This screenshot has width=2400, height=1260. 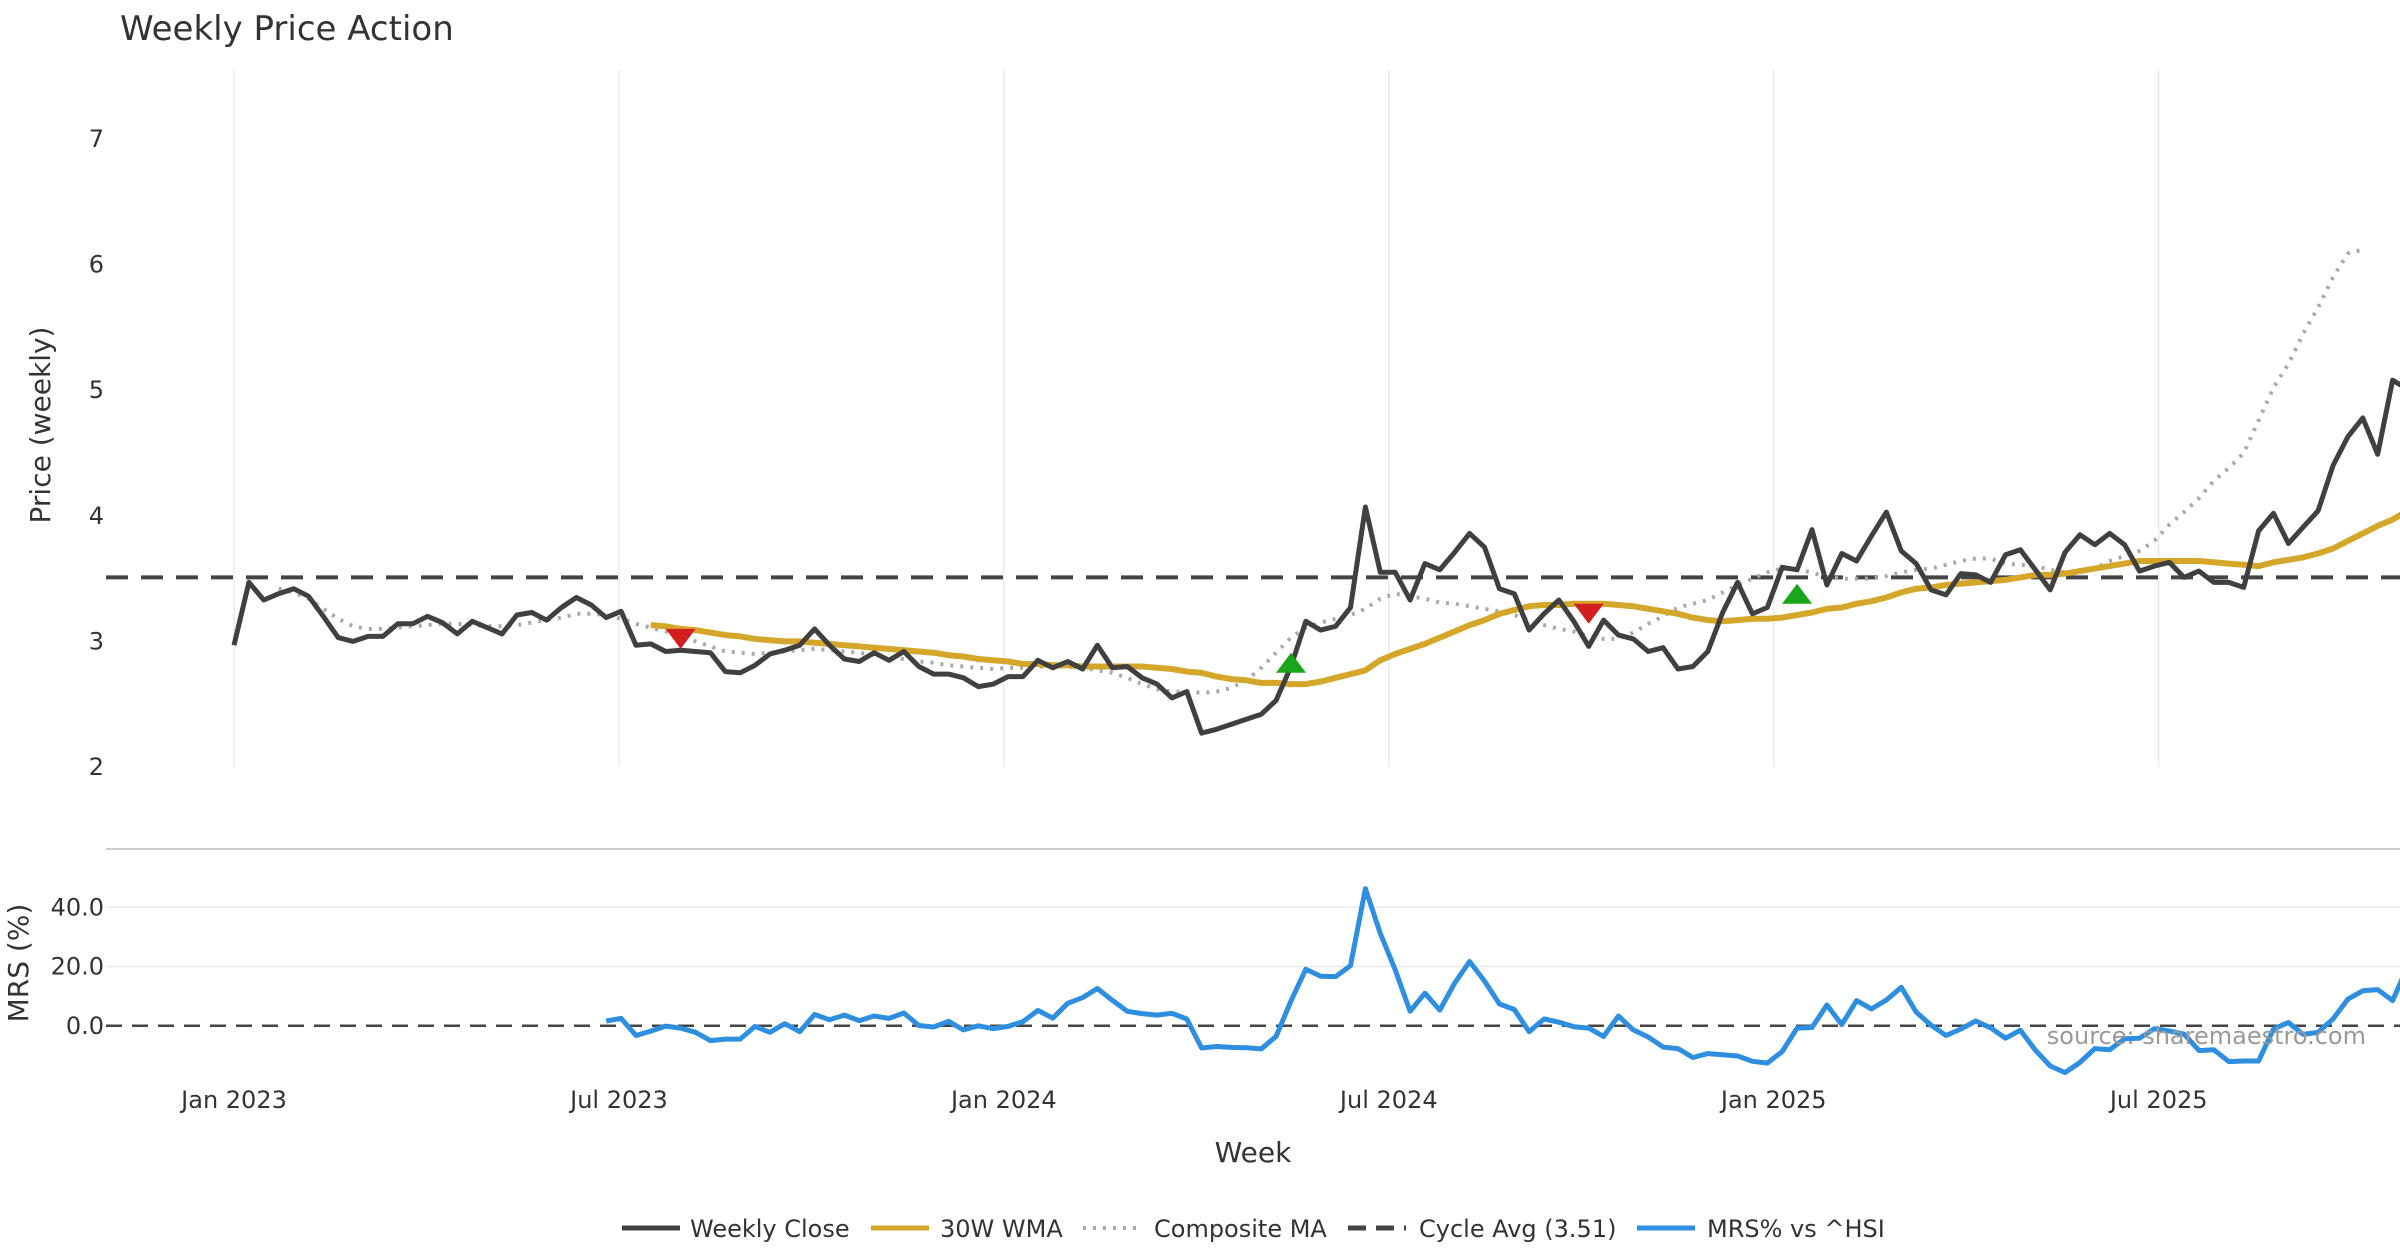 I want to click on price-y-tick-label: 4, so click(x=96, y=516).